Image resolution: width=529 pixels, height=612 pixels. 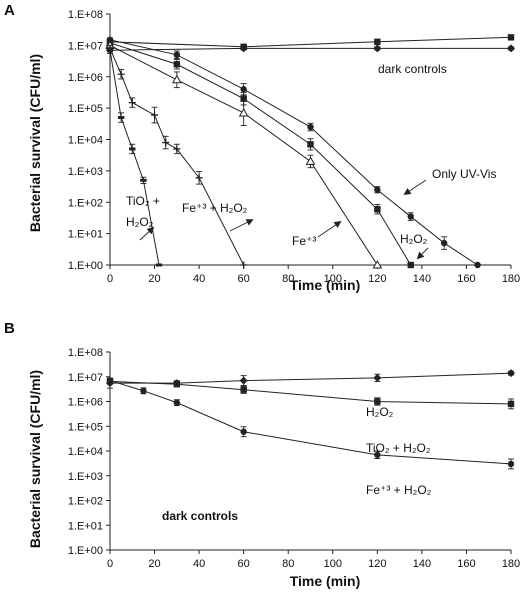 I want to click on arrow-fe-h2o2, so click(x=241, y=225).